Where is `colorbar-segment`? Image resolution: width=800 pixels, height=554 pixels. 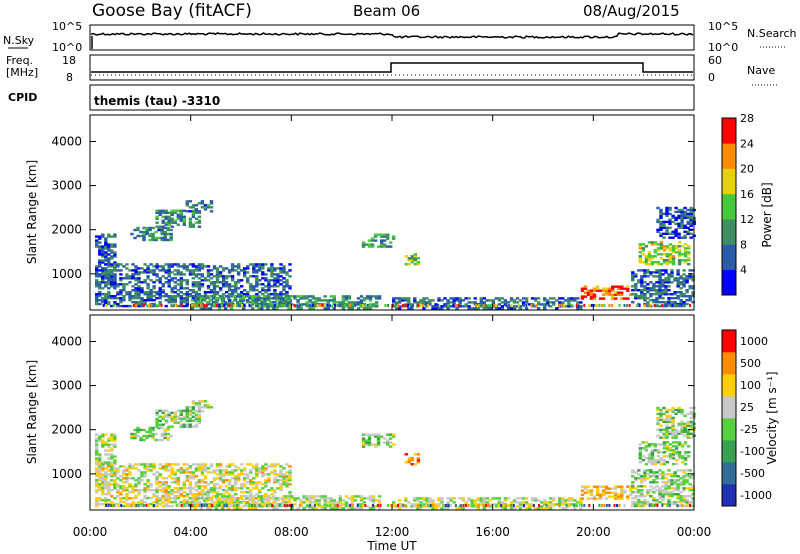
colorbar-segment is located at coordinates (729, 341).